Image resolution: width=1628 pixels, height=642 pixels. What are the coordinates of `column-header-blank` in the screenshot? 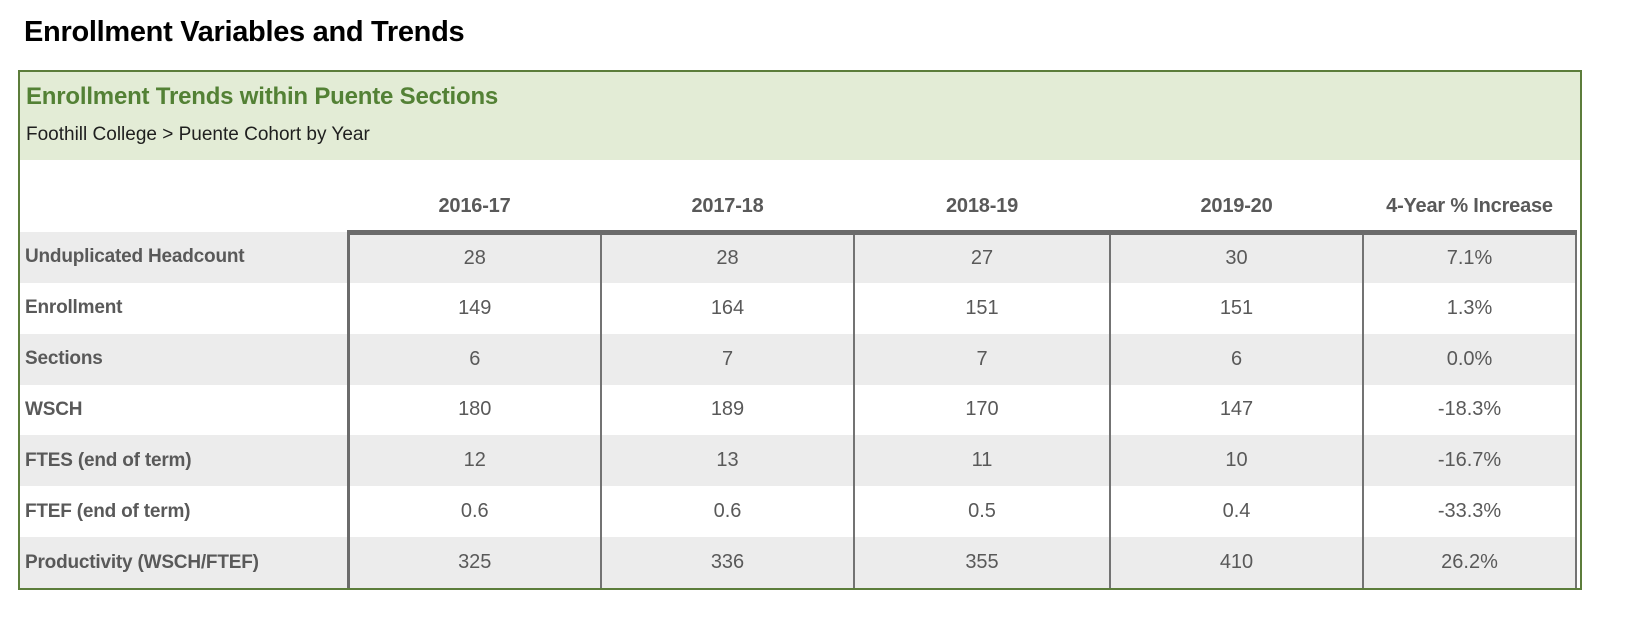 It's located at (184, 196).